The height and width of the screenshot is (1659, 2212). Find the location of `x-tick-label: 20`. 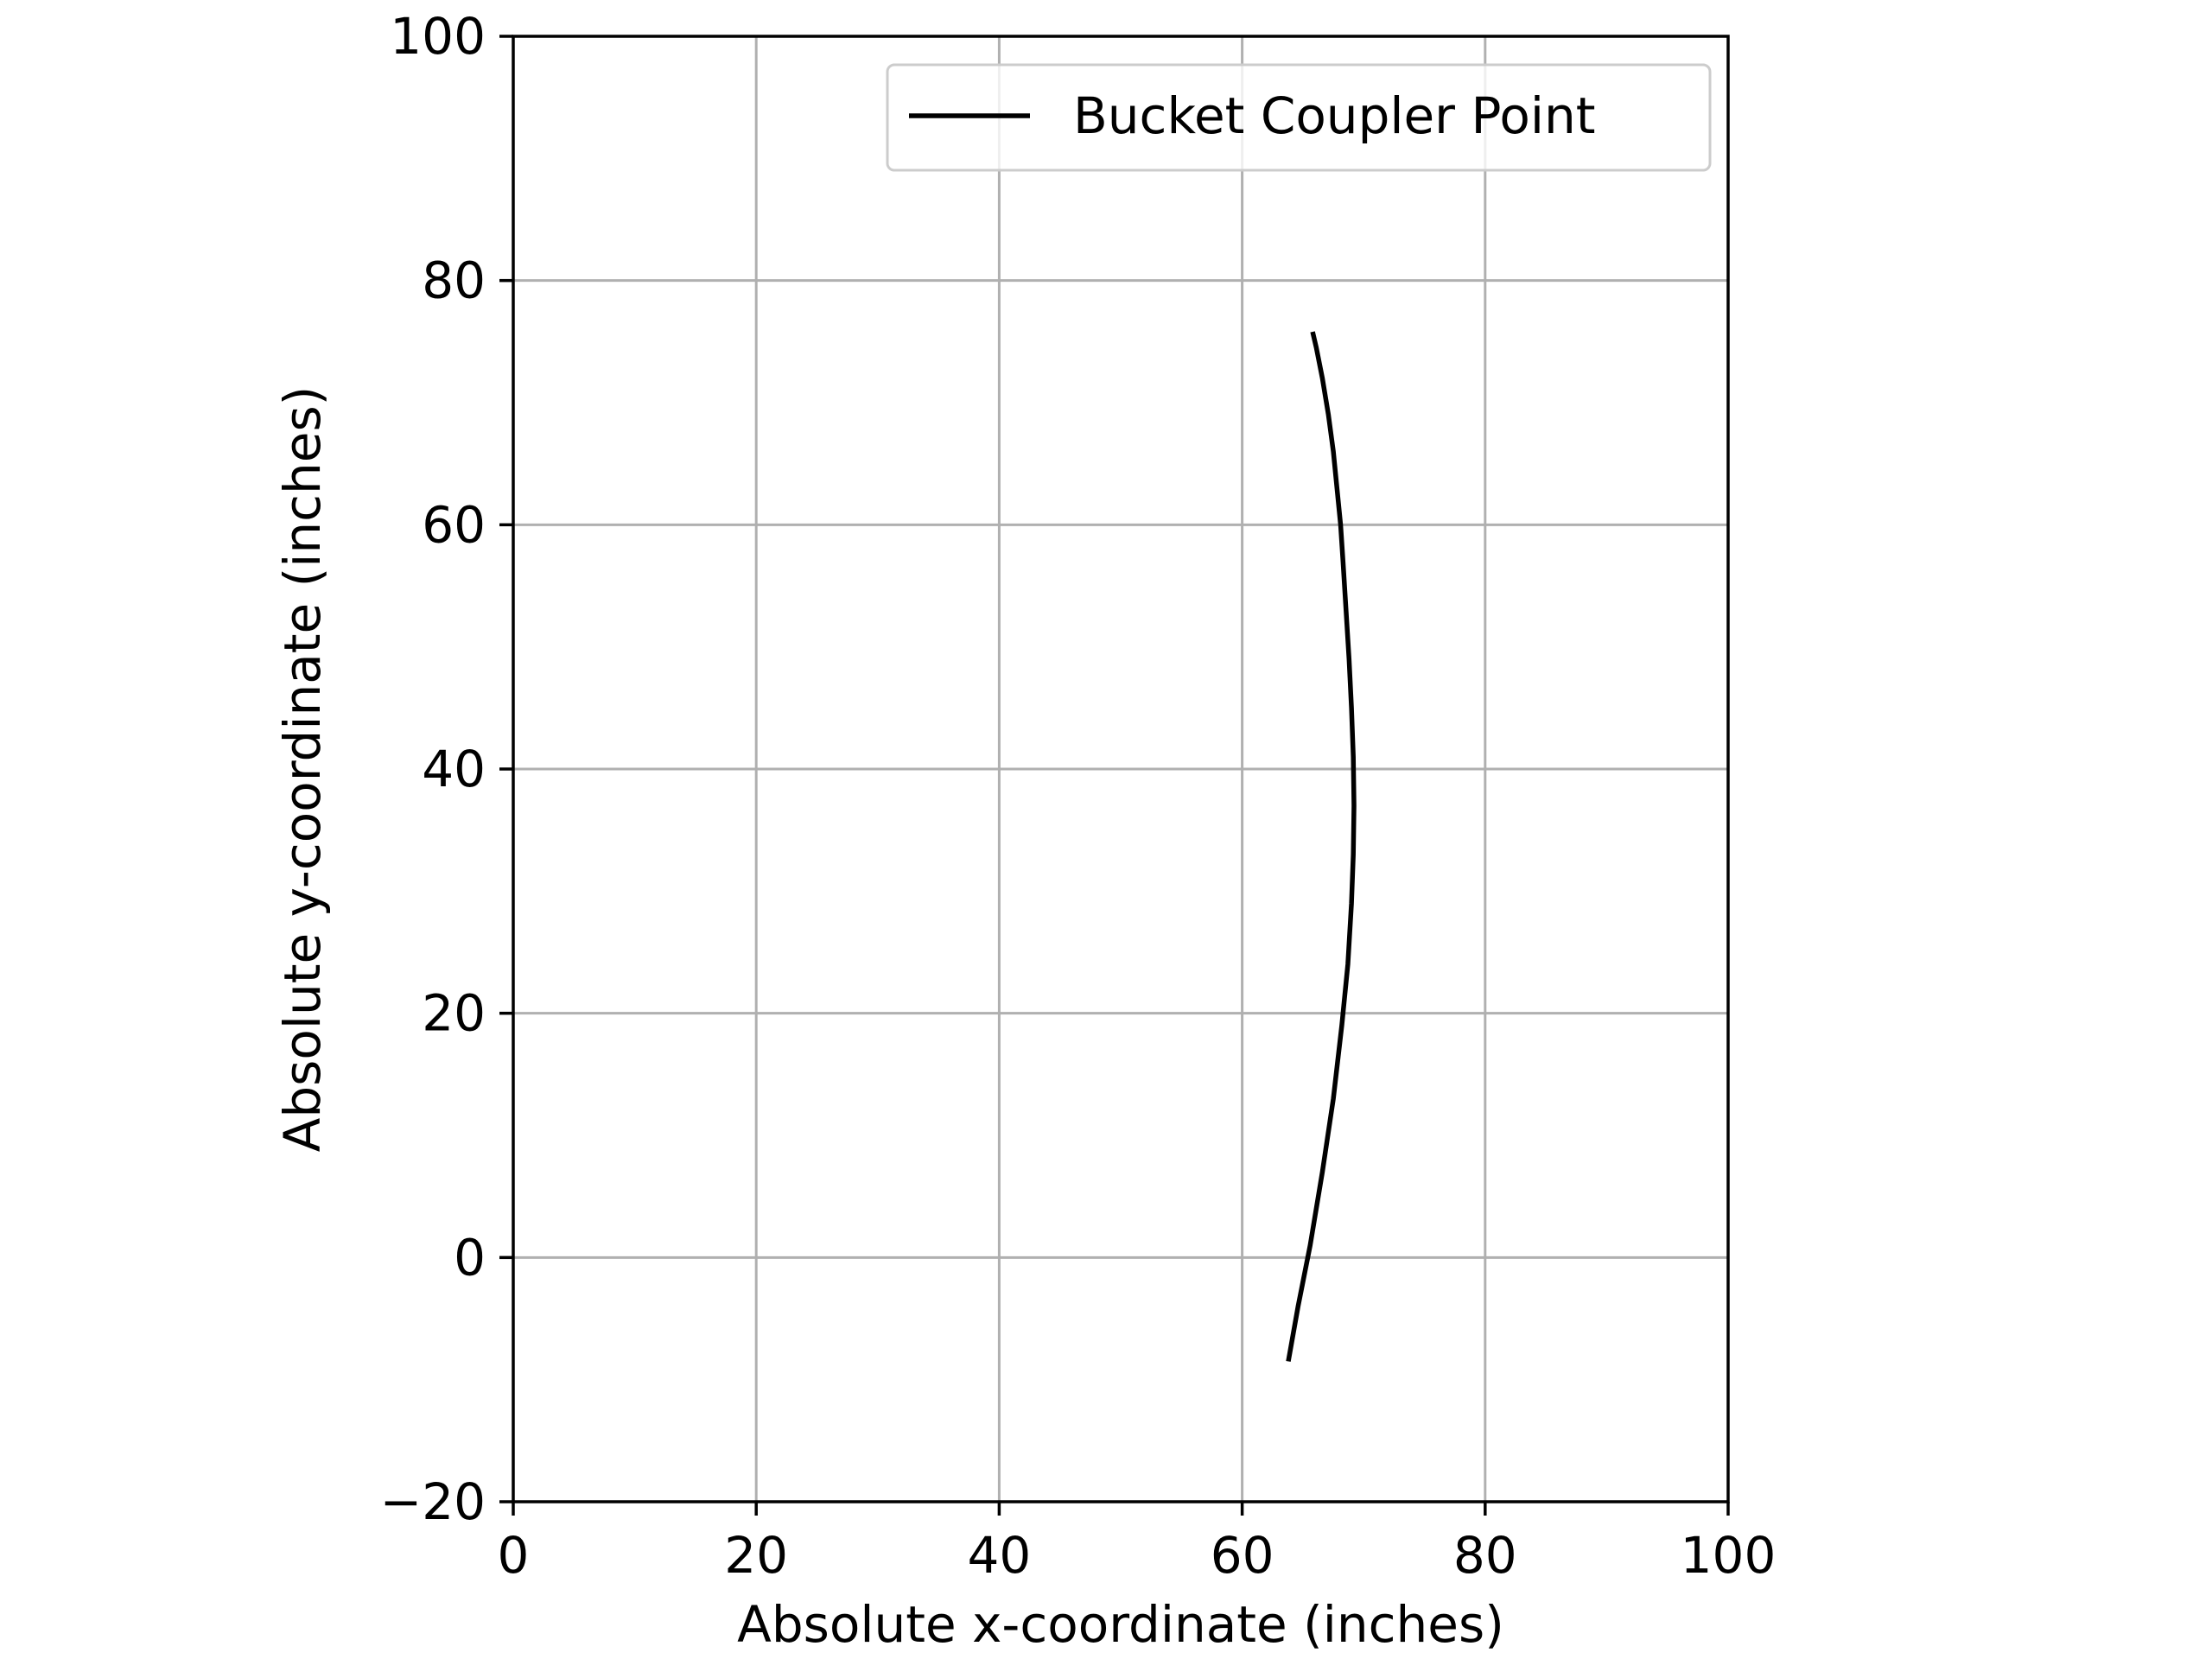

x-tick-label: 20 is located at coordinates (756, 1555).